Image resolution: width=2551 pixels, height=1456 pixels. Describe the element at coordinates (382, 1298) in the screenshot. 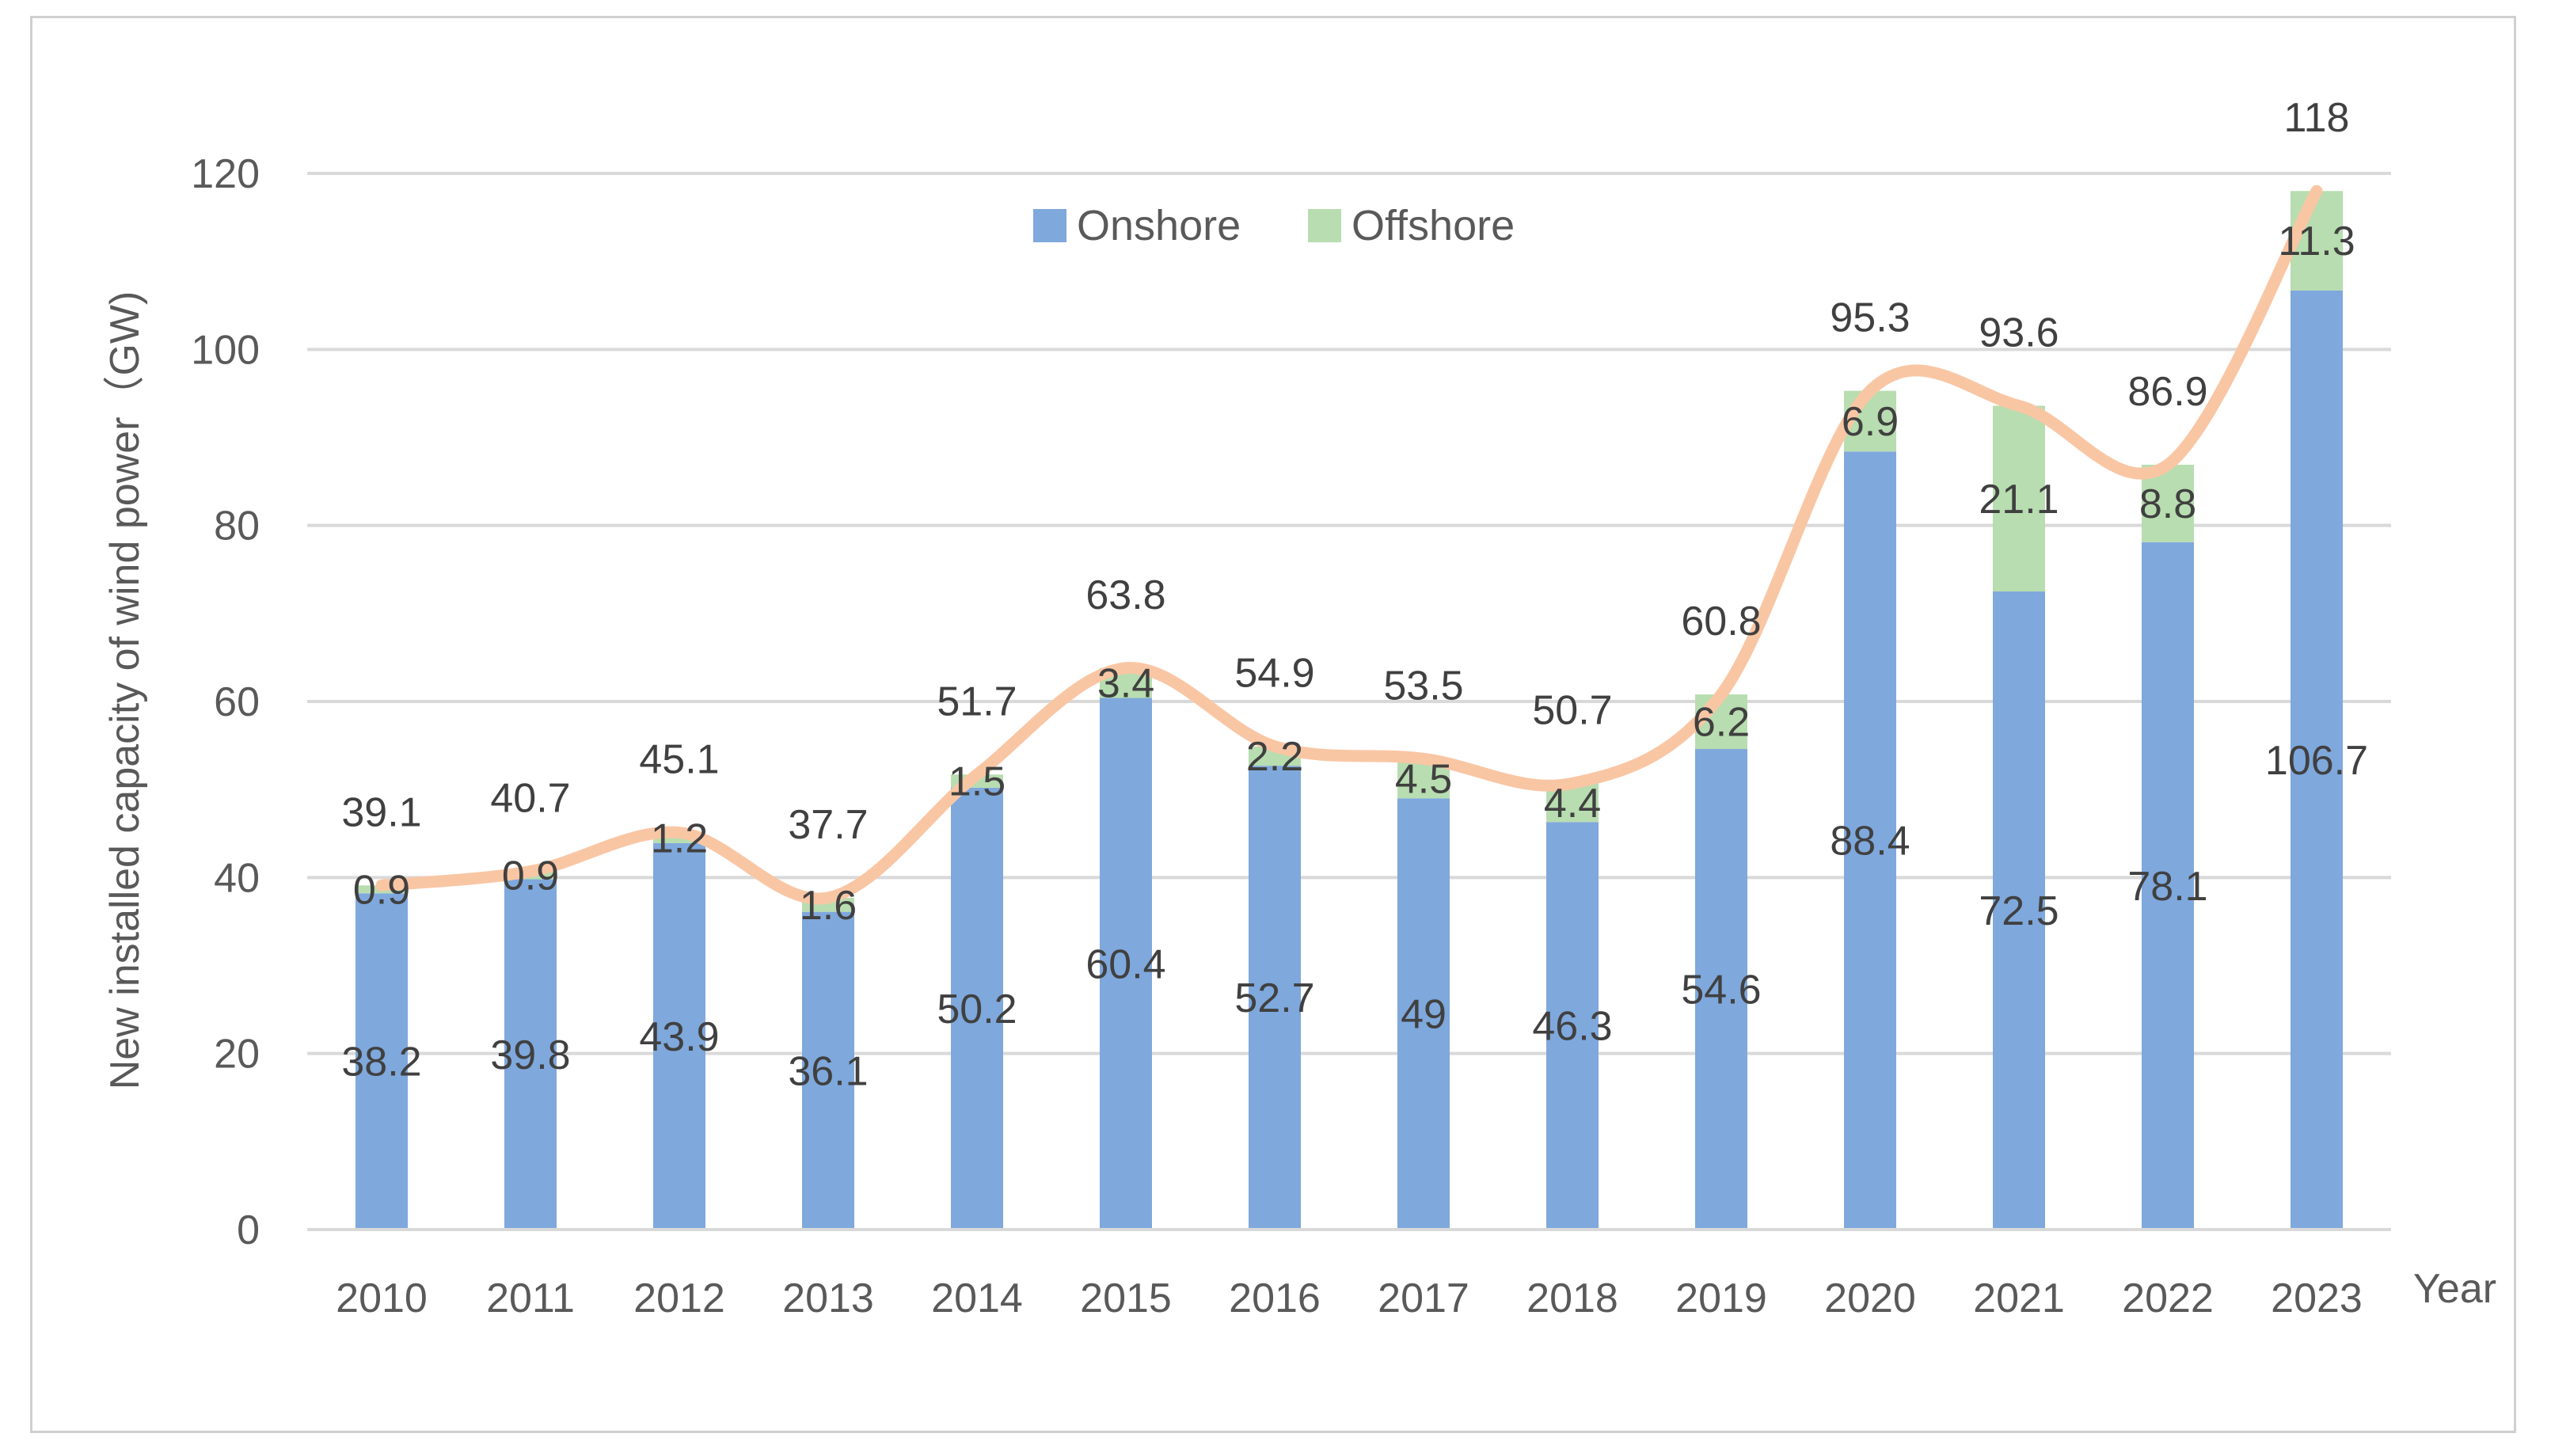

I see `x-tick-label: 2010` at that location.